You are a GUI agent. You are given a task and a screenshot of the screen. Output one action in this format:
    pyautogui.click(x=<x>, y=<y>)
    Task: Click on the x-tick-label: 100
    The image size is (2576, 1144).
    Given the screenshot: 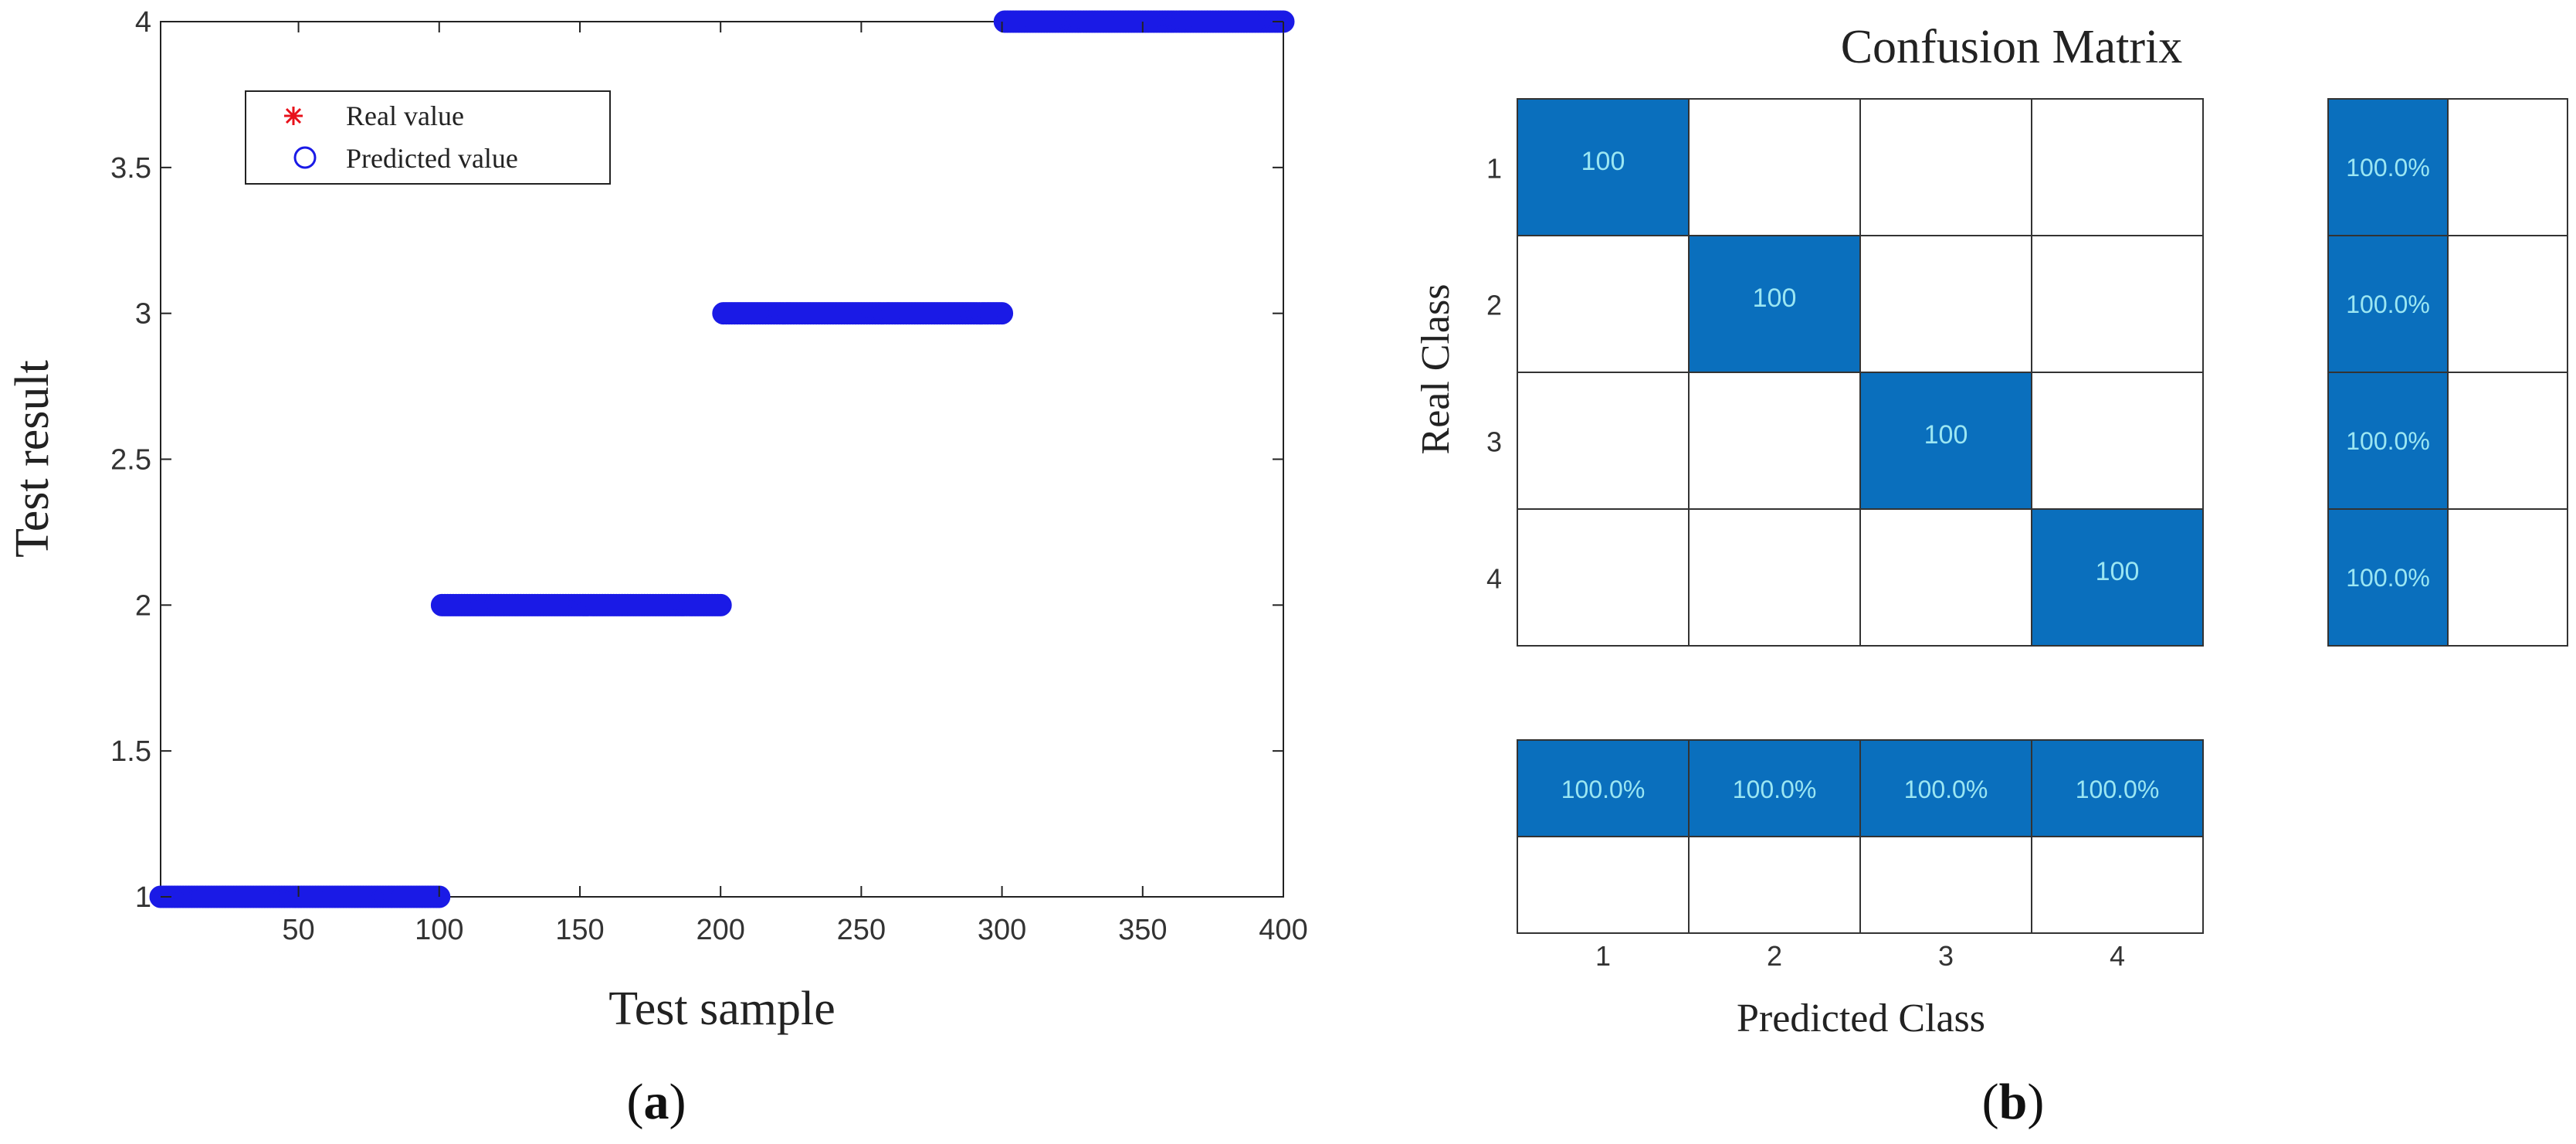 What is the action you would take?
    pyautogui.click(x=439, y=930)
    